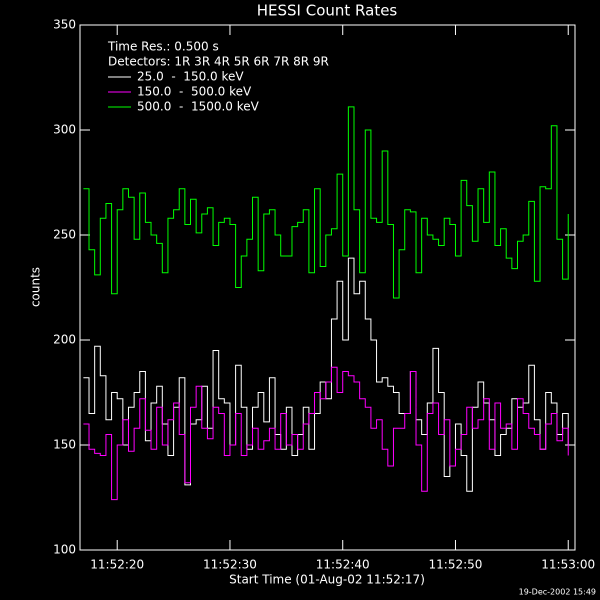 This screenshot has width=600, height=600. Describe the element at coordinates (117, 565) in the screenshot. I see `x-tick-label: 11:52:20` at that location.